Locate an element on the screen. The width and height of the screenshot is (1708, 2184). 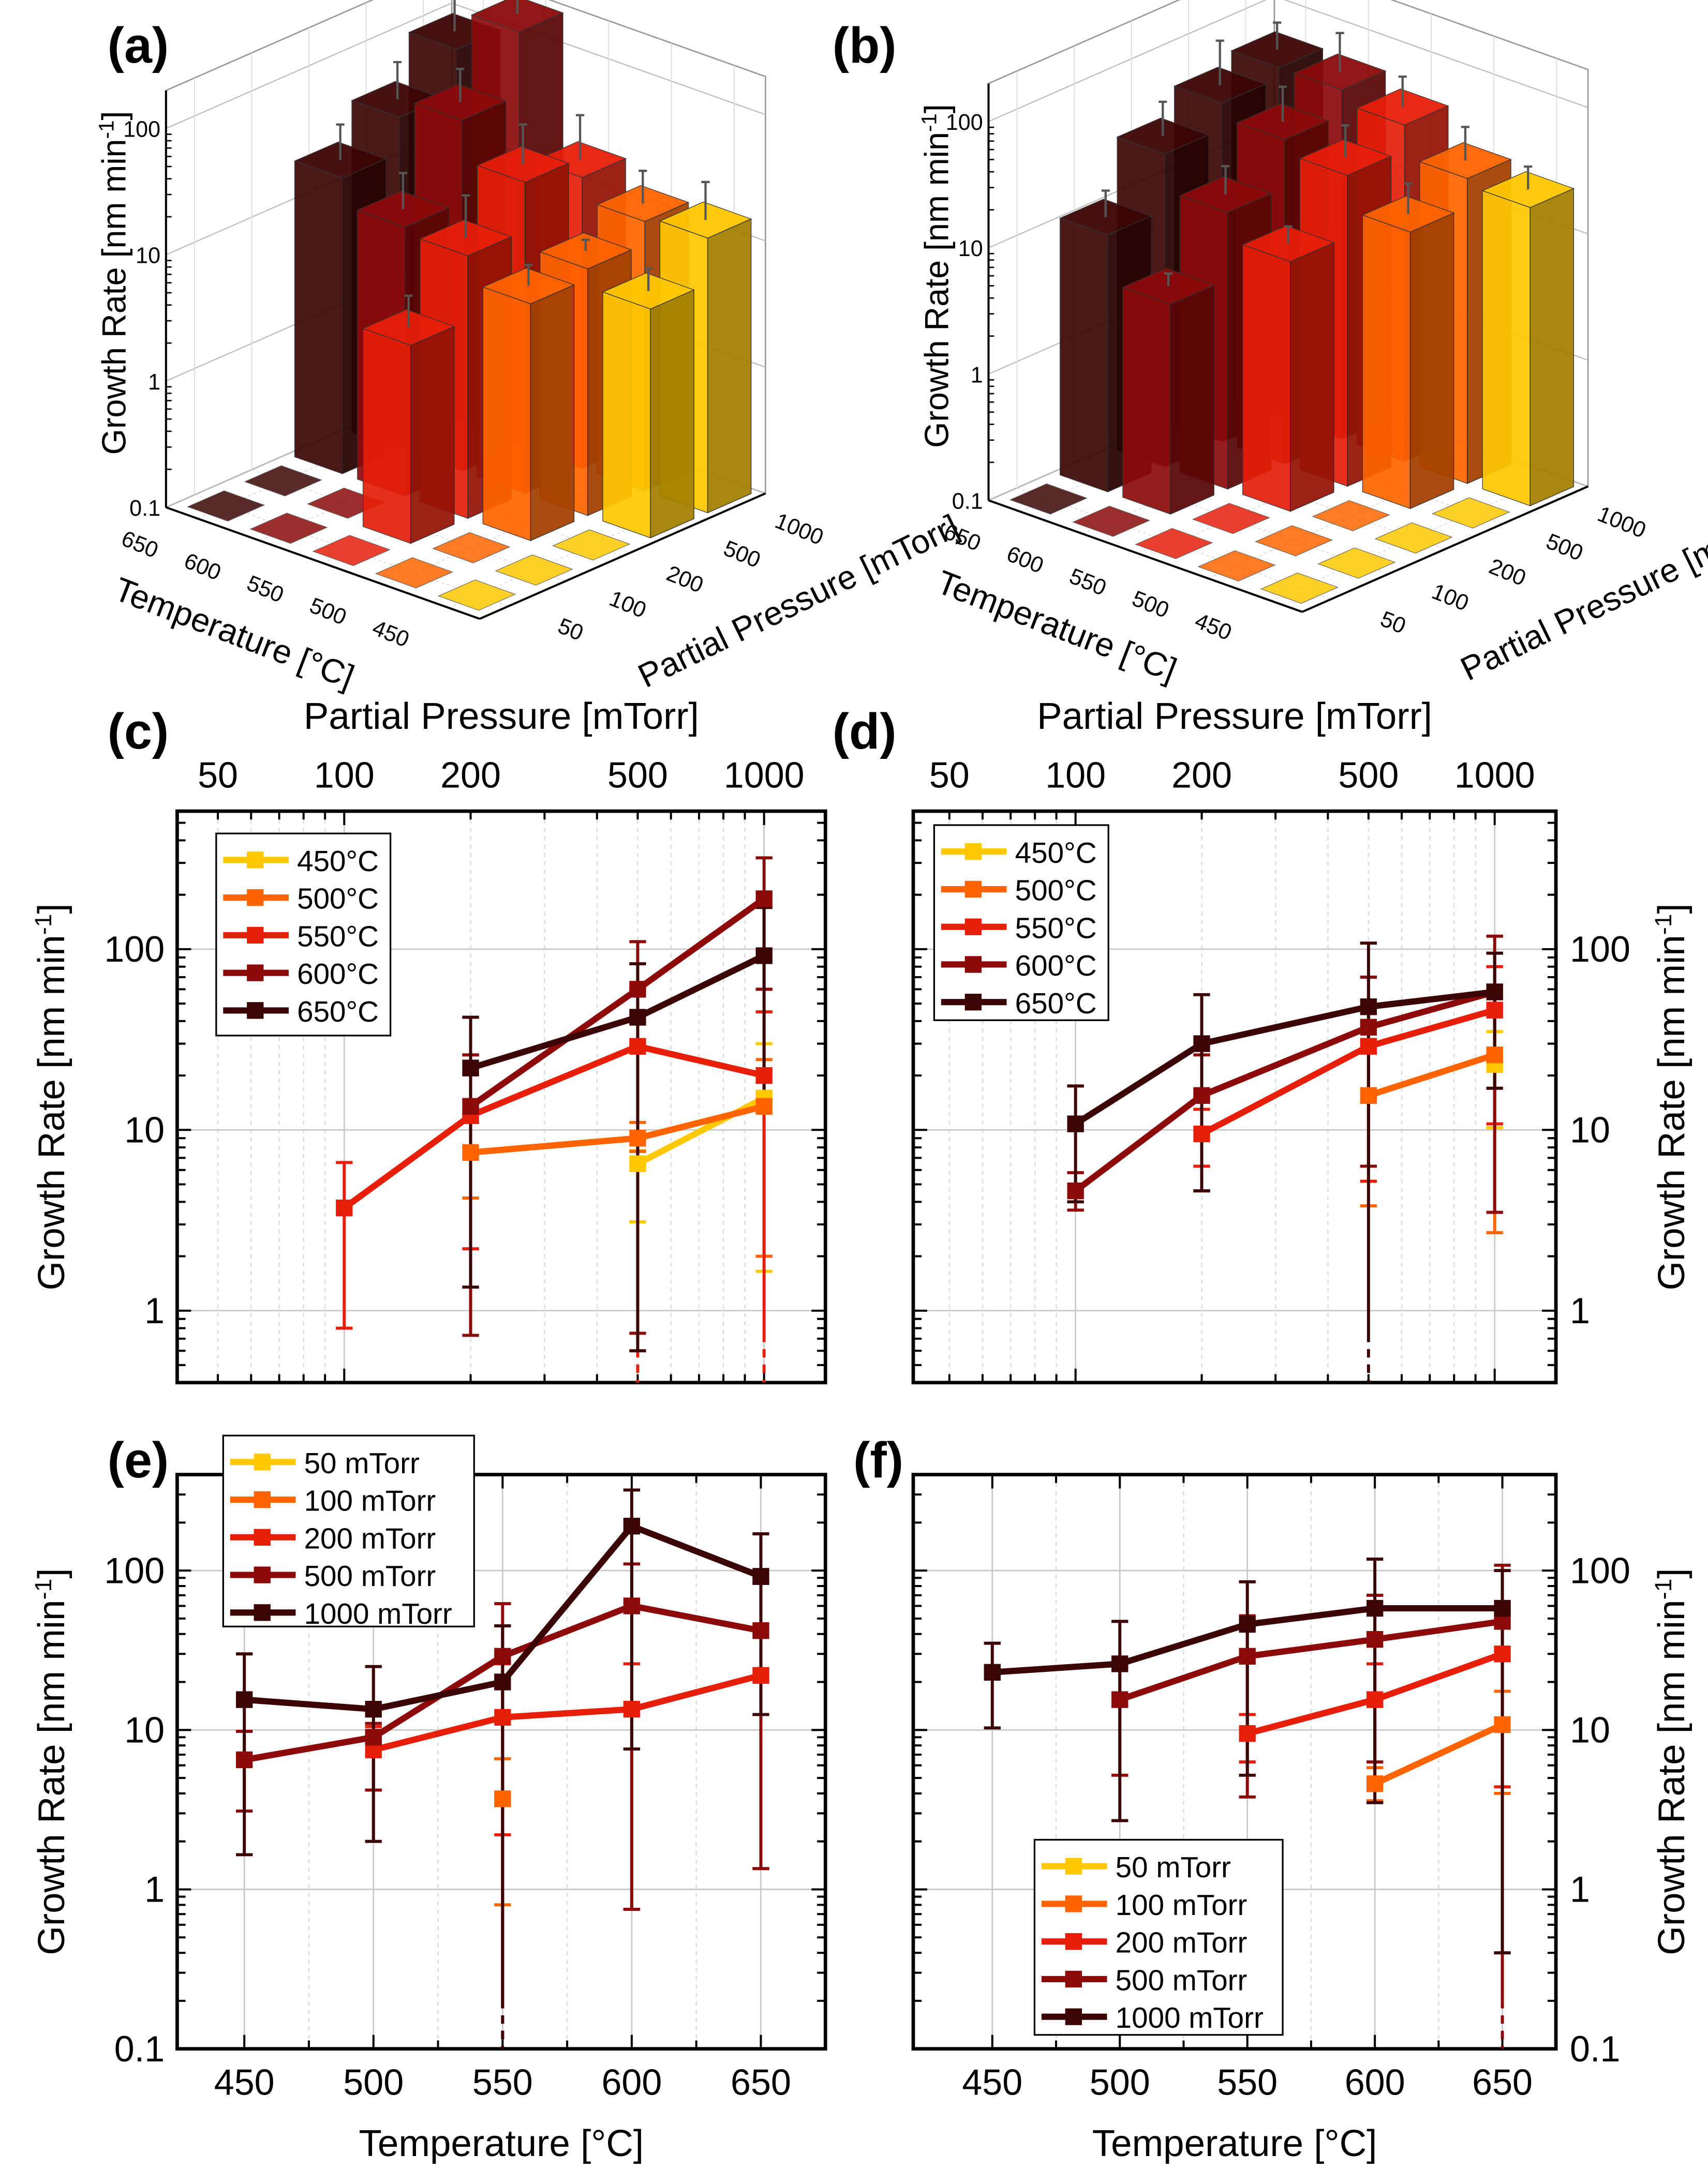
x-tick-label: 500 is located at coordinates (1368, 775).